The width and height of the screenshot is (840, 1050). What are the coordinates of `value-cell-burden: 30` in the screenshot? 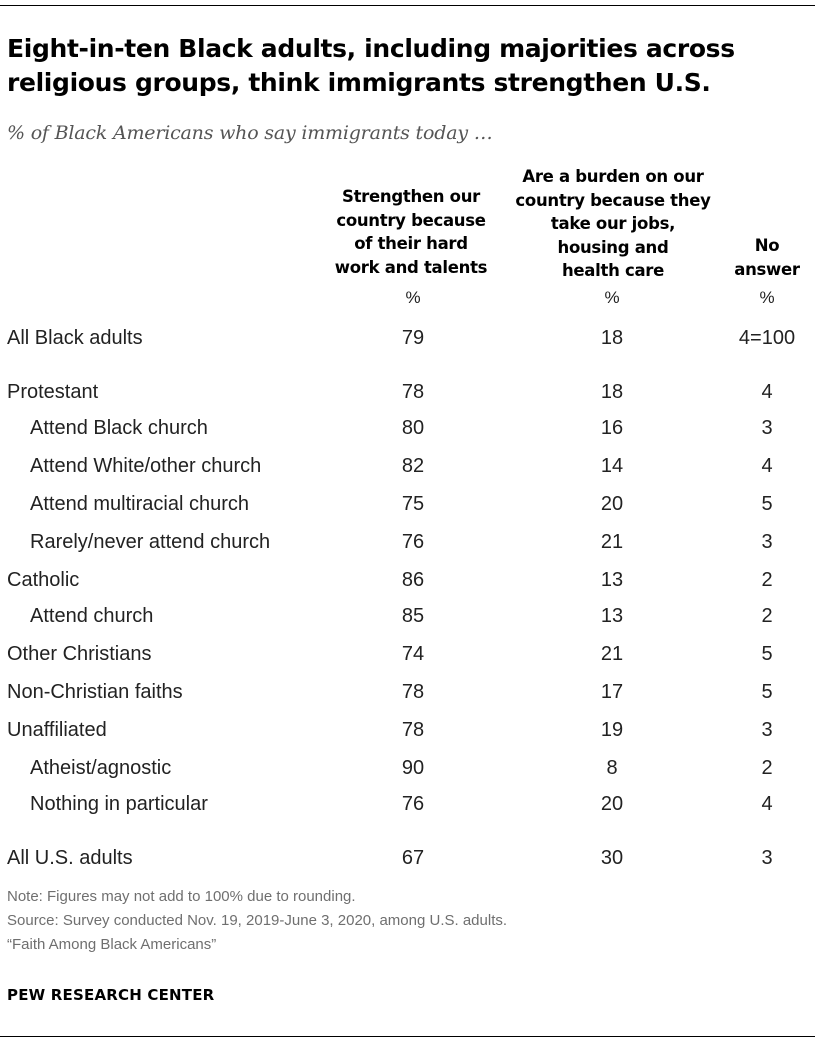 It's located at (612, 858).